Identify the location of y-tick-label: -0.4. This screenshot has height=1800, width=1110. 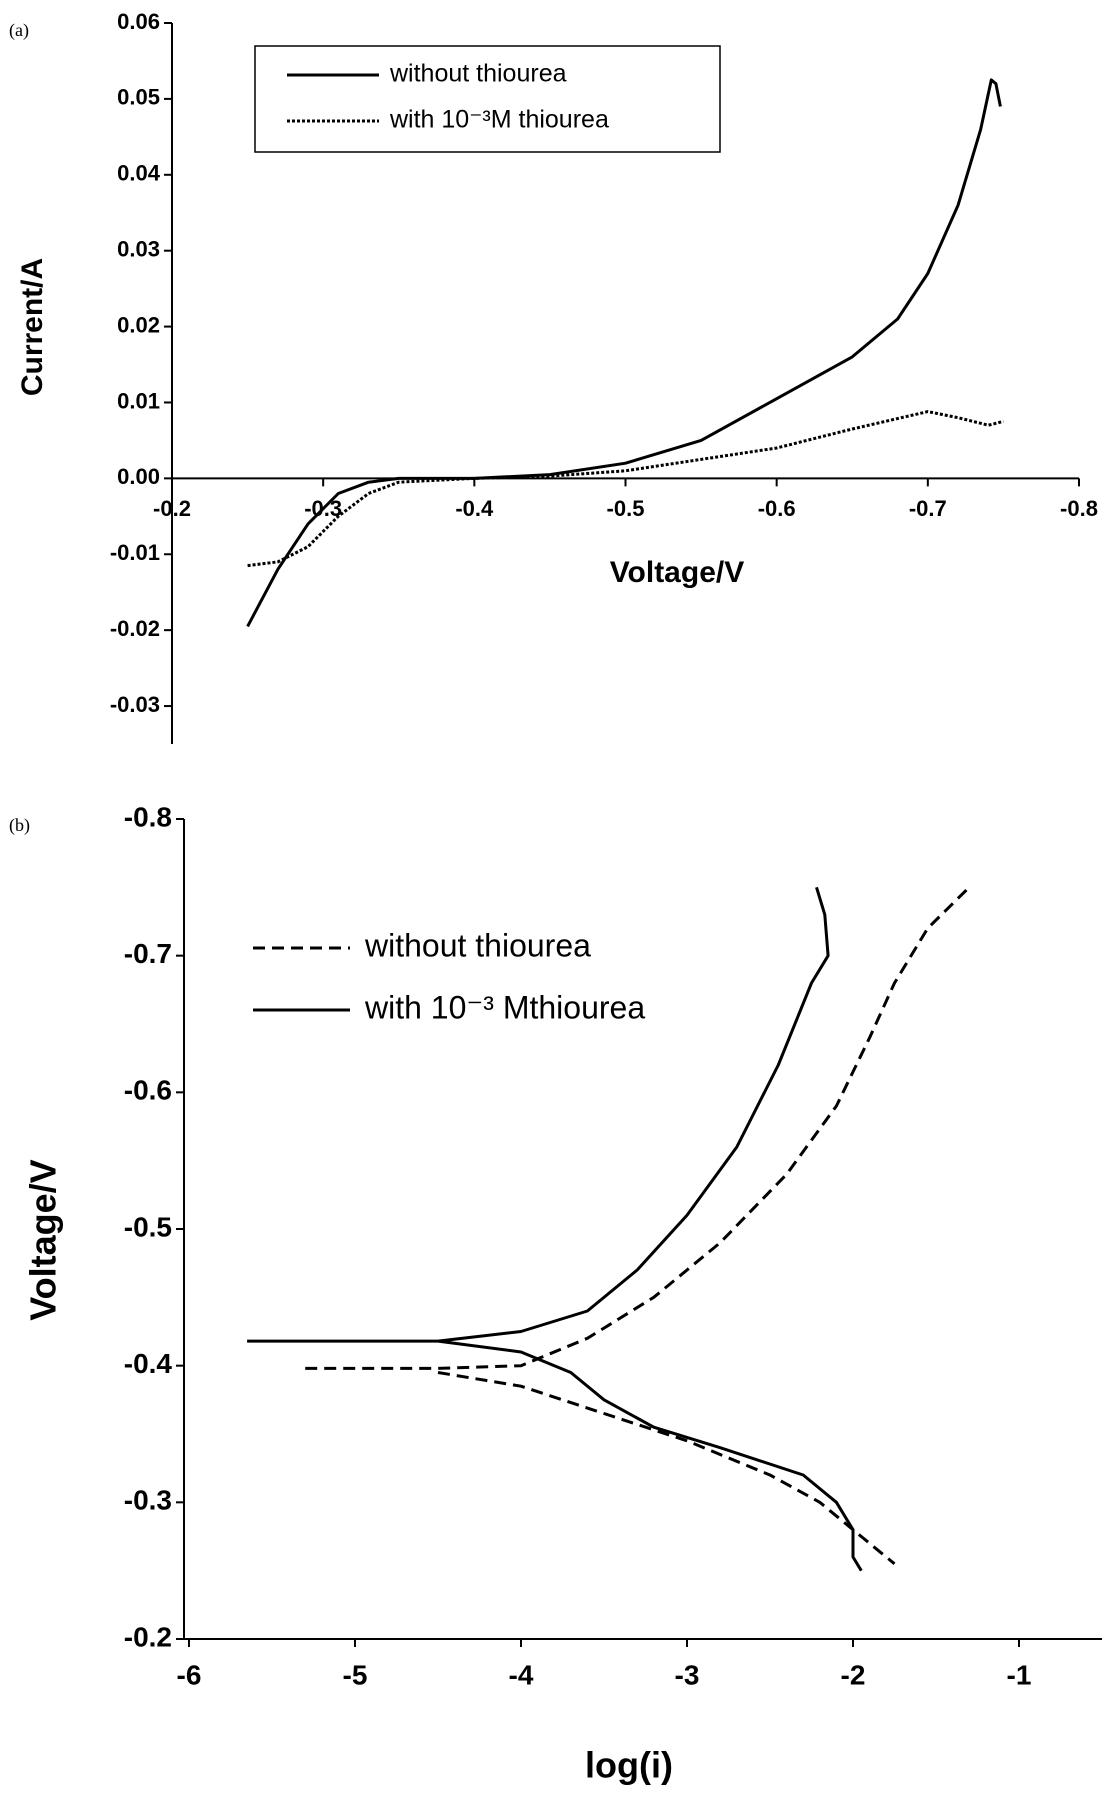
(148, 1363).